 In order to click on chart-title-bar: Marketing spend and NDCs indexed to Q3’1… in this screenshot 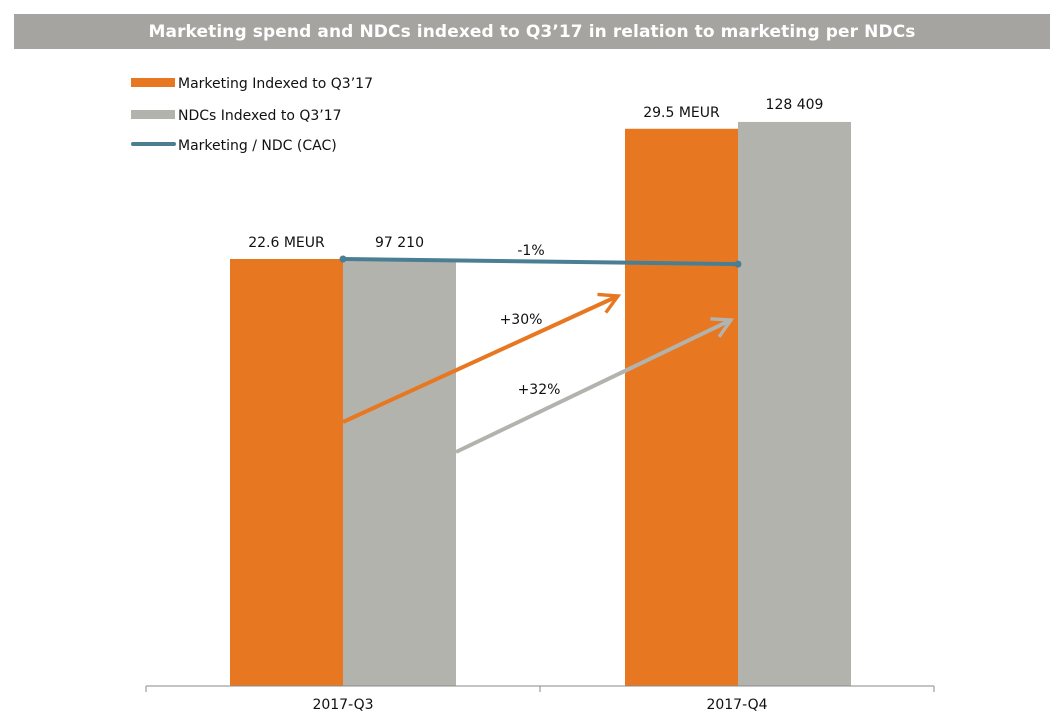, I will do `click(532, 31)`.